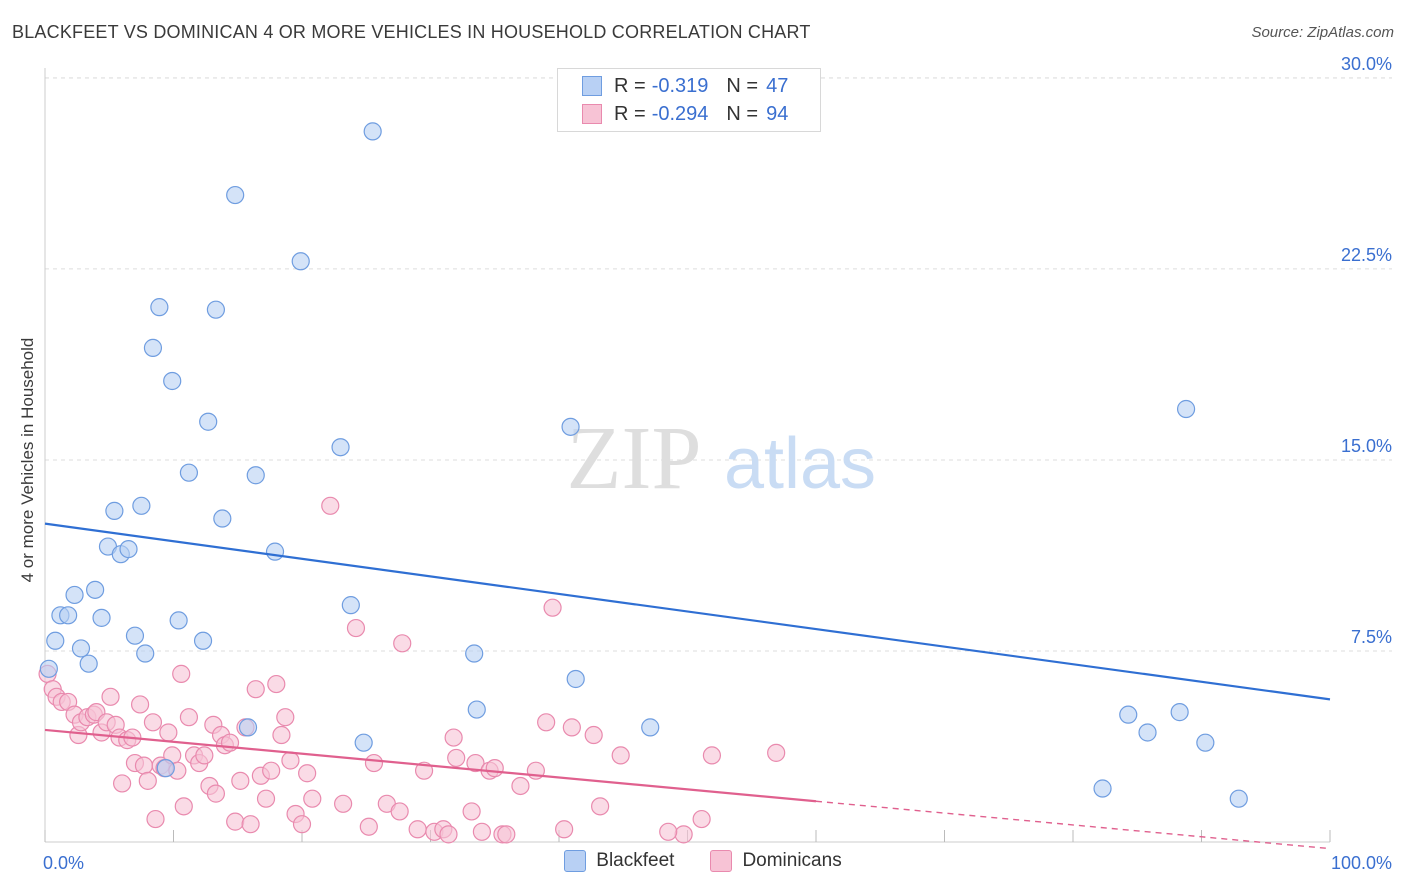  I want to click on correlation-legend: R = -0.319 N = 47 R = -0.294 N = 94, so click(689, 100).